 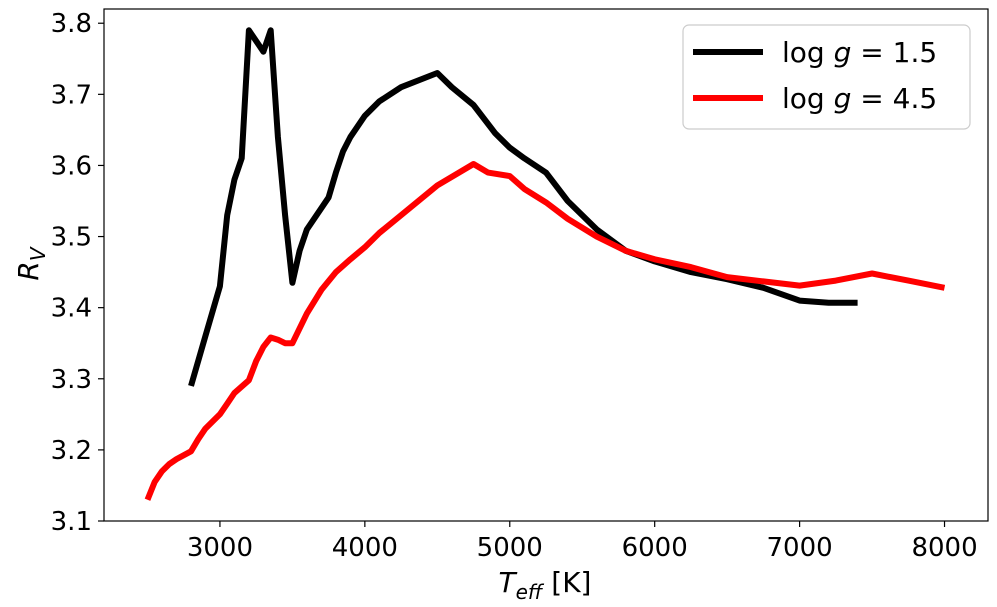 What do you see at coordinates (510, 548) in the screenshot?
I see `x-tick-label: 5000` at bounding box center [510, 548].